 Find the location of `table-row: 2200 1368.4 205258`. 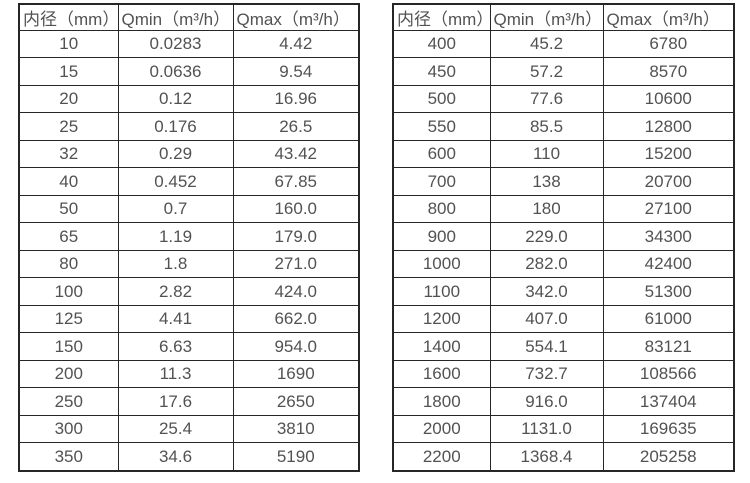

table-row: 2200 1368.4 205258 is located at coordinates (563, 457).